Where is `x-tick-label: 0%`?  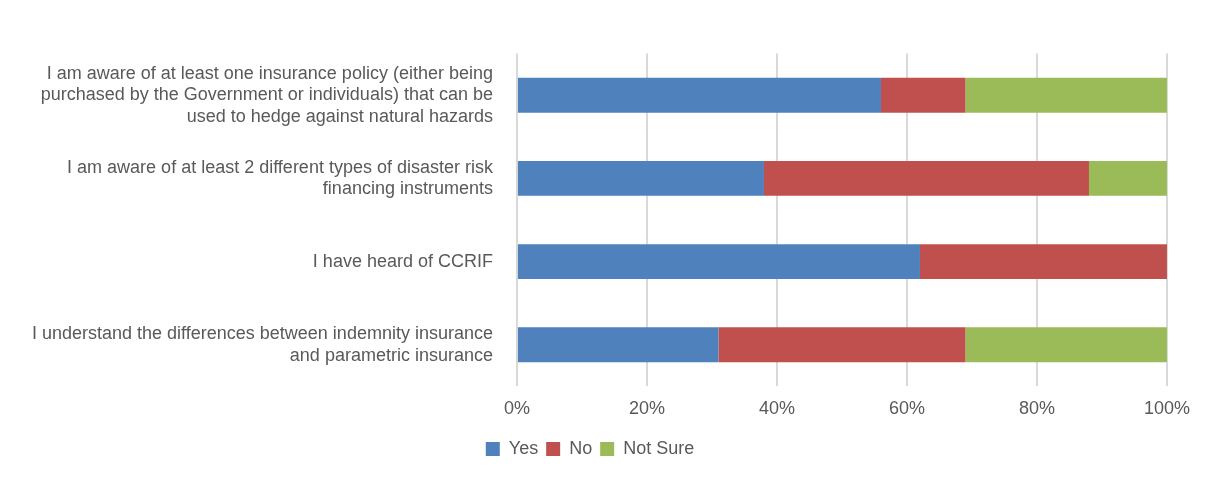 x-tick-label: 0% is located at coordinates (516, 408).